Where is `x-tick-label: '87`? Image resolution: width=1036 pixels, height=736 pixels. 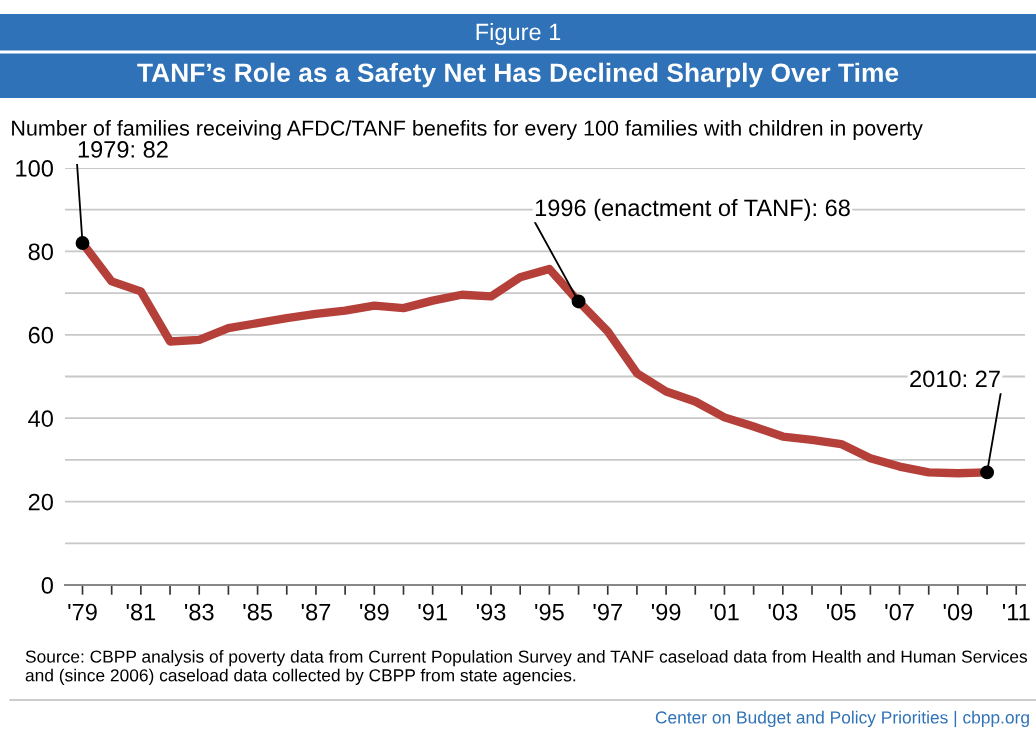
x-tick-label: '87 is located at coordinates (316, 612).